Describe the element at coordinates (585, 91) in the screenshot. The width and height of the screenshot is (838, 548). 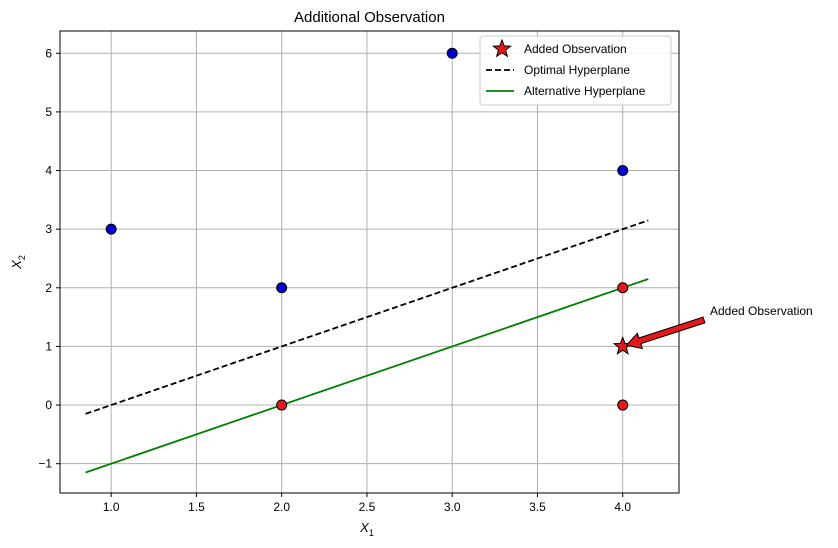
I see `legend-label: Alternative Hyperplane` at that location.